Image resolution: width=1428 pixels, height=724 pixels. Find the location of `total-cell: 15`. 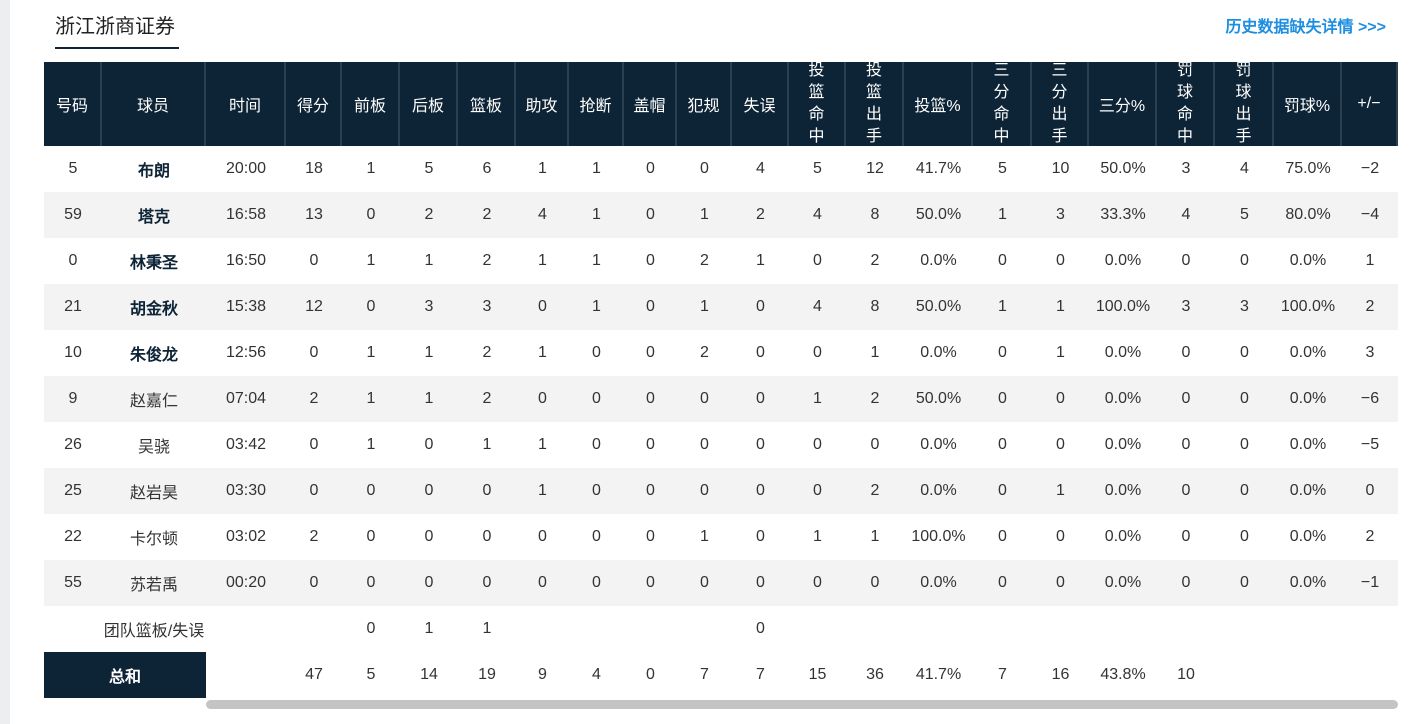

total-cell: 15 is located at coordinates (817, 674).